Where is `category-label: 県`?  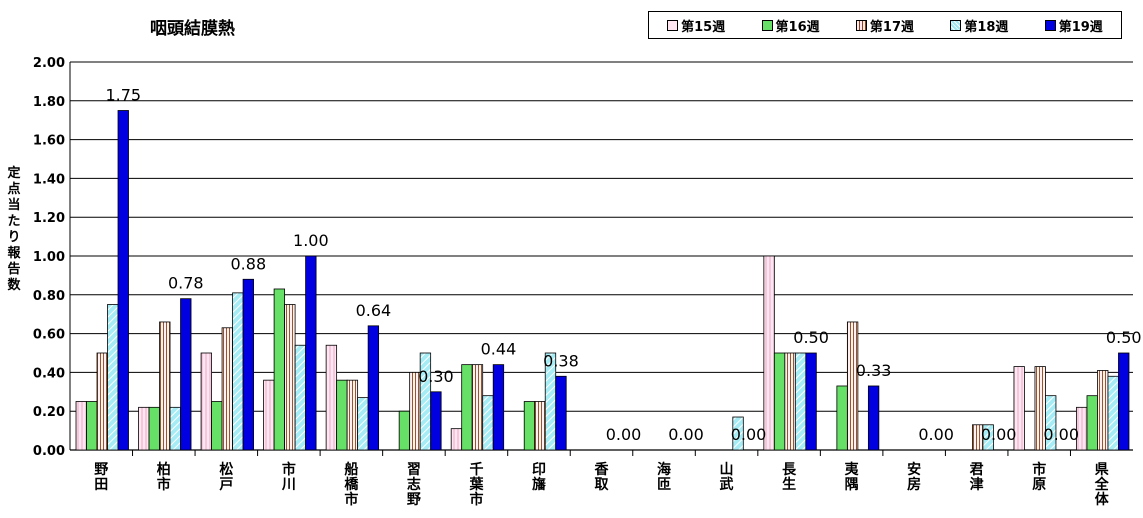 category-label: 県 is located at coordinates (1102, 470).